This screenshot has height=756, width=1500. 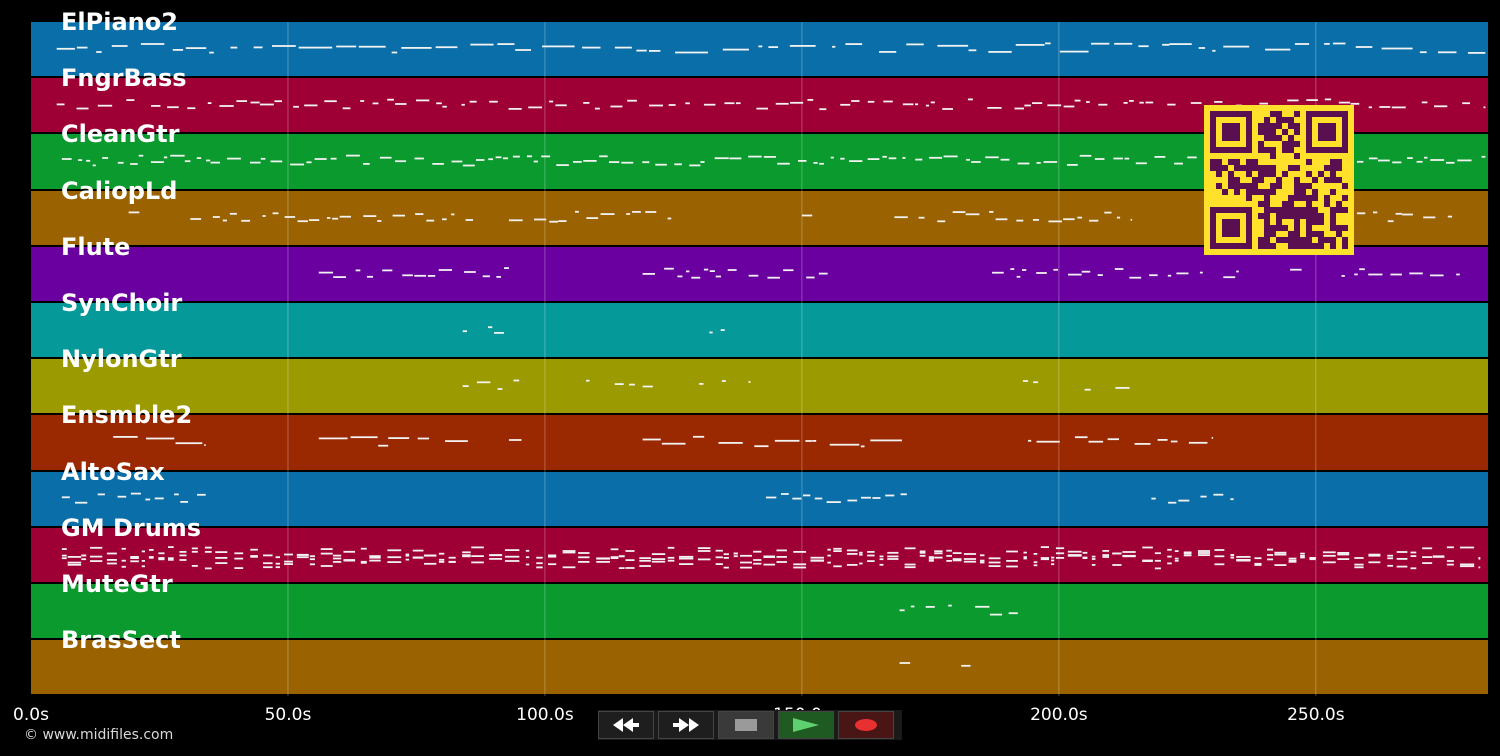 What do you see at coordinates (759, 274) in the screenshot?
I see `lane-flute` at bounding box center [759, 274].